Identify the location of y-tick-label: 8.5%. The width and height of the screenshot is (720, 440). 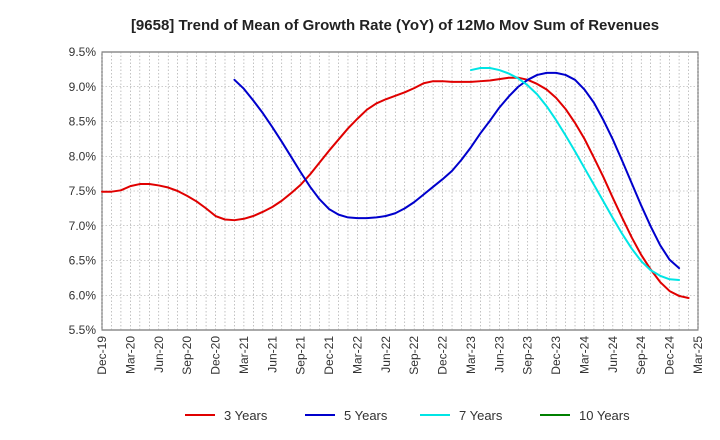
(83, 122).